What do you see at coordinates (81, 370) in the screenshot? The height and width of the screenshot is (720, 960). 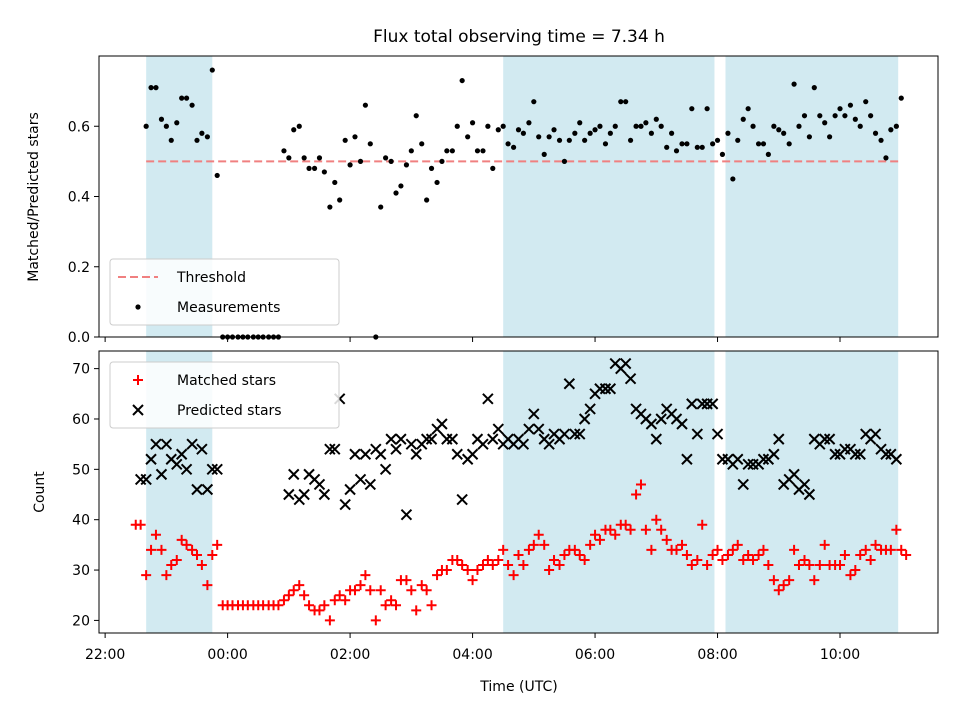 I see `y-tick-label: 70` at bounding box center [81, 370].